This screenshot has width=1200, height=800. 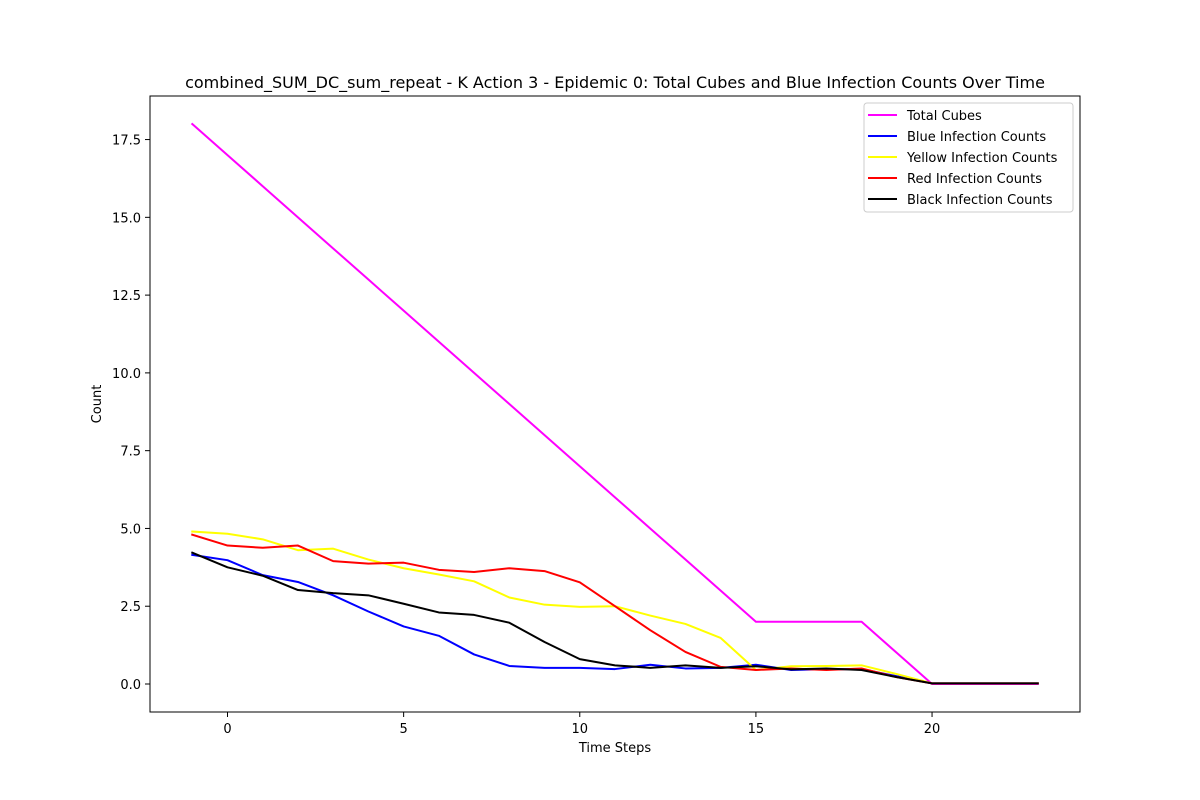 I want to click on y-tick-label: 12.5, so click(x=126, y=296).